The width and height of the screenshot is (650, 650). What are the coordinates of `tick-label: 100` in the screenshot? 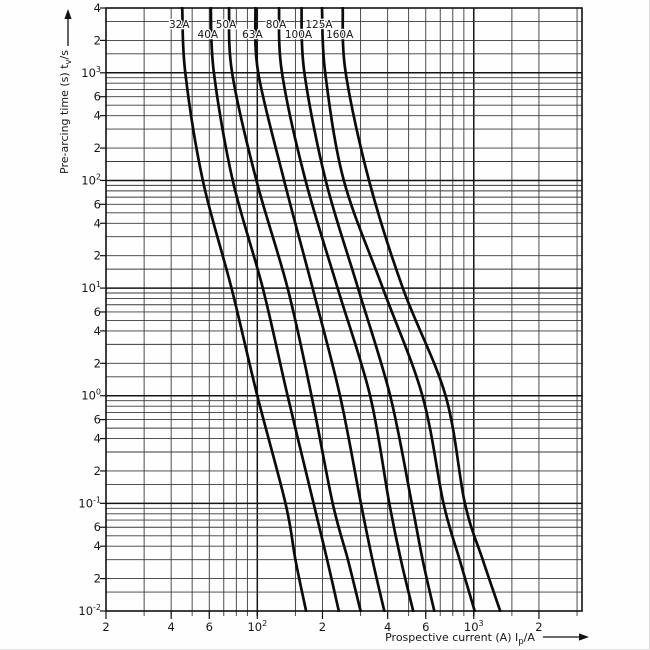 It's located at (91, 395).